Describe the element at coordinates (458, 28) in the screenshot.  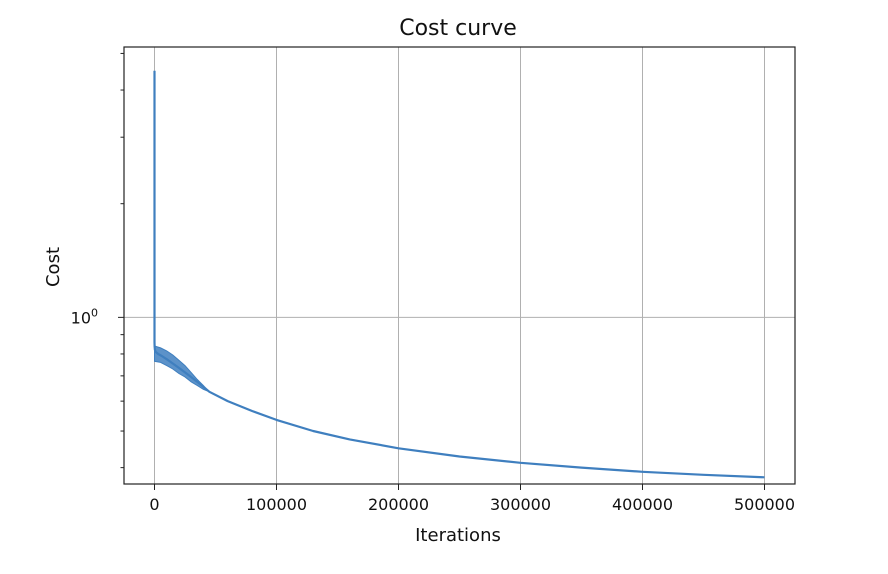
I see `chart-title: Cost curve` at that location.